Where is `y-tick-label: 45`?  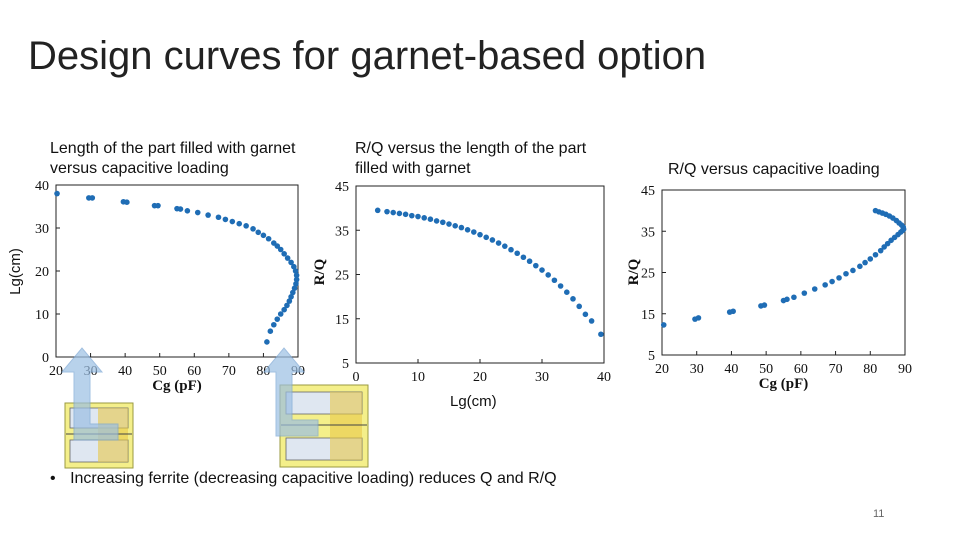
y-tick-label: 45 is located at coordinates (648, 191).